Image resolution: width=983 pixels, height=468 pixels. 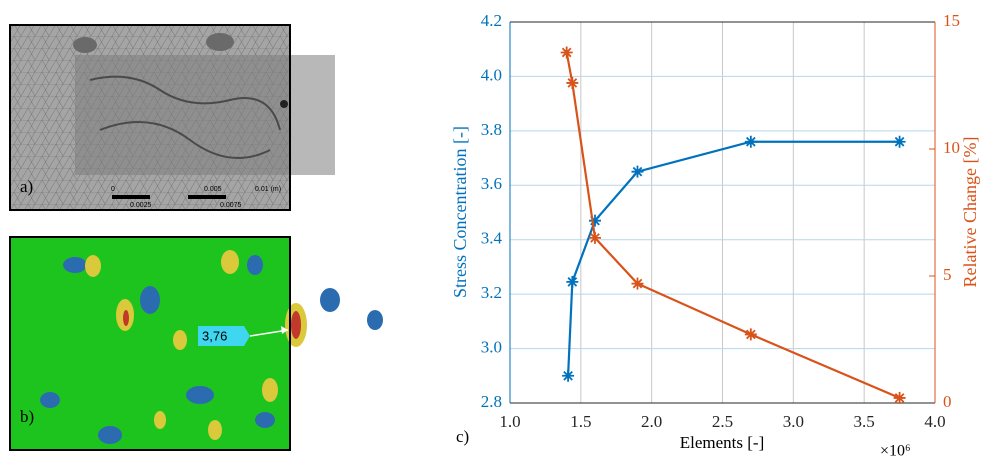 What do you see at coordinates (947, 274) in the screenshot?
I see `y2-tick-label: 5` at bounding box center [947, 274].